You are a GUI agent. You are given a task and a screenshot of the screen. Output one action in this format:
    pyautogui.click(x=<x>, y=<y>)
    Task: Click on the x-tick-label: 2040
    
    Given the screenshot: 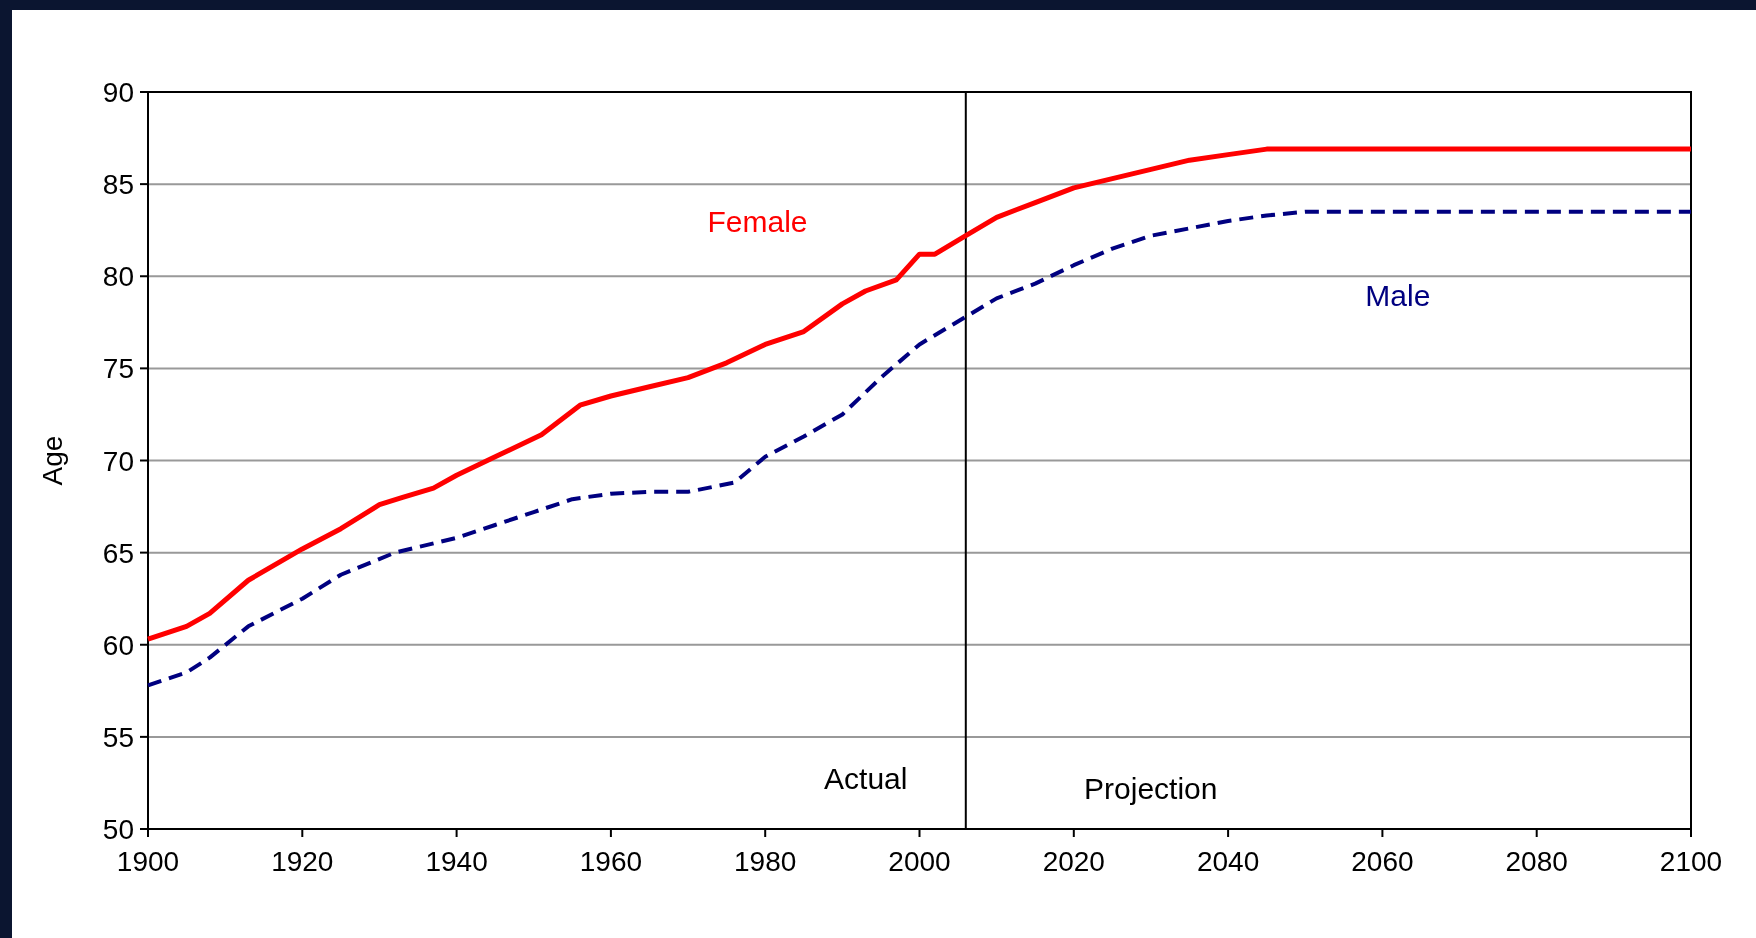 What is the action you would take?
    pyautogui.click(x=1228, y=861)
    